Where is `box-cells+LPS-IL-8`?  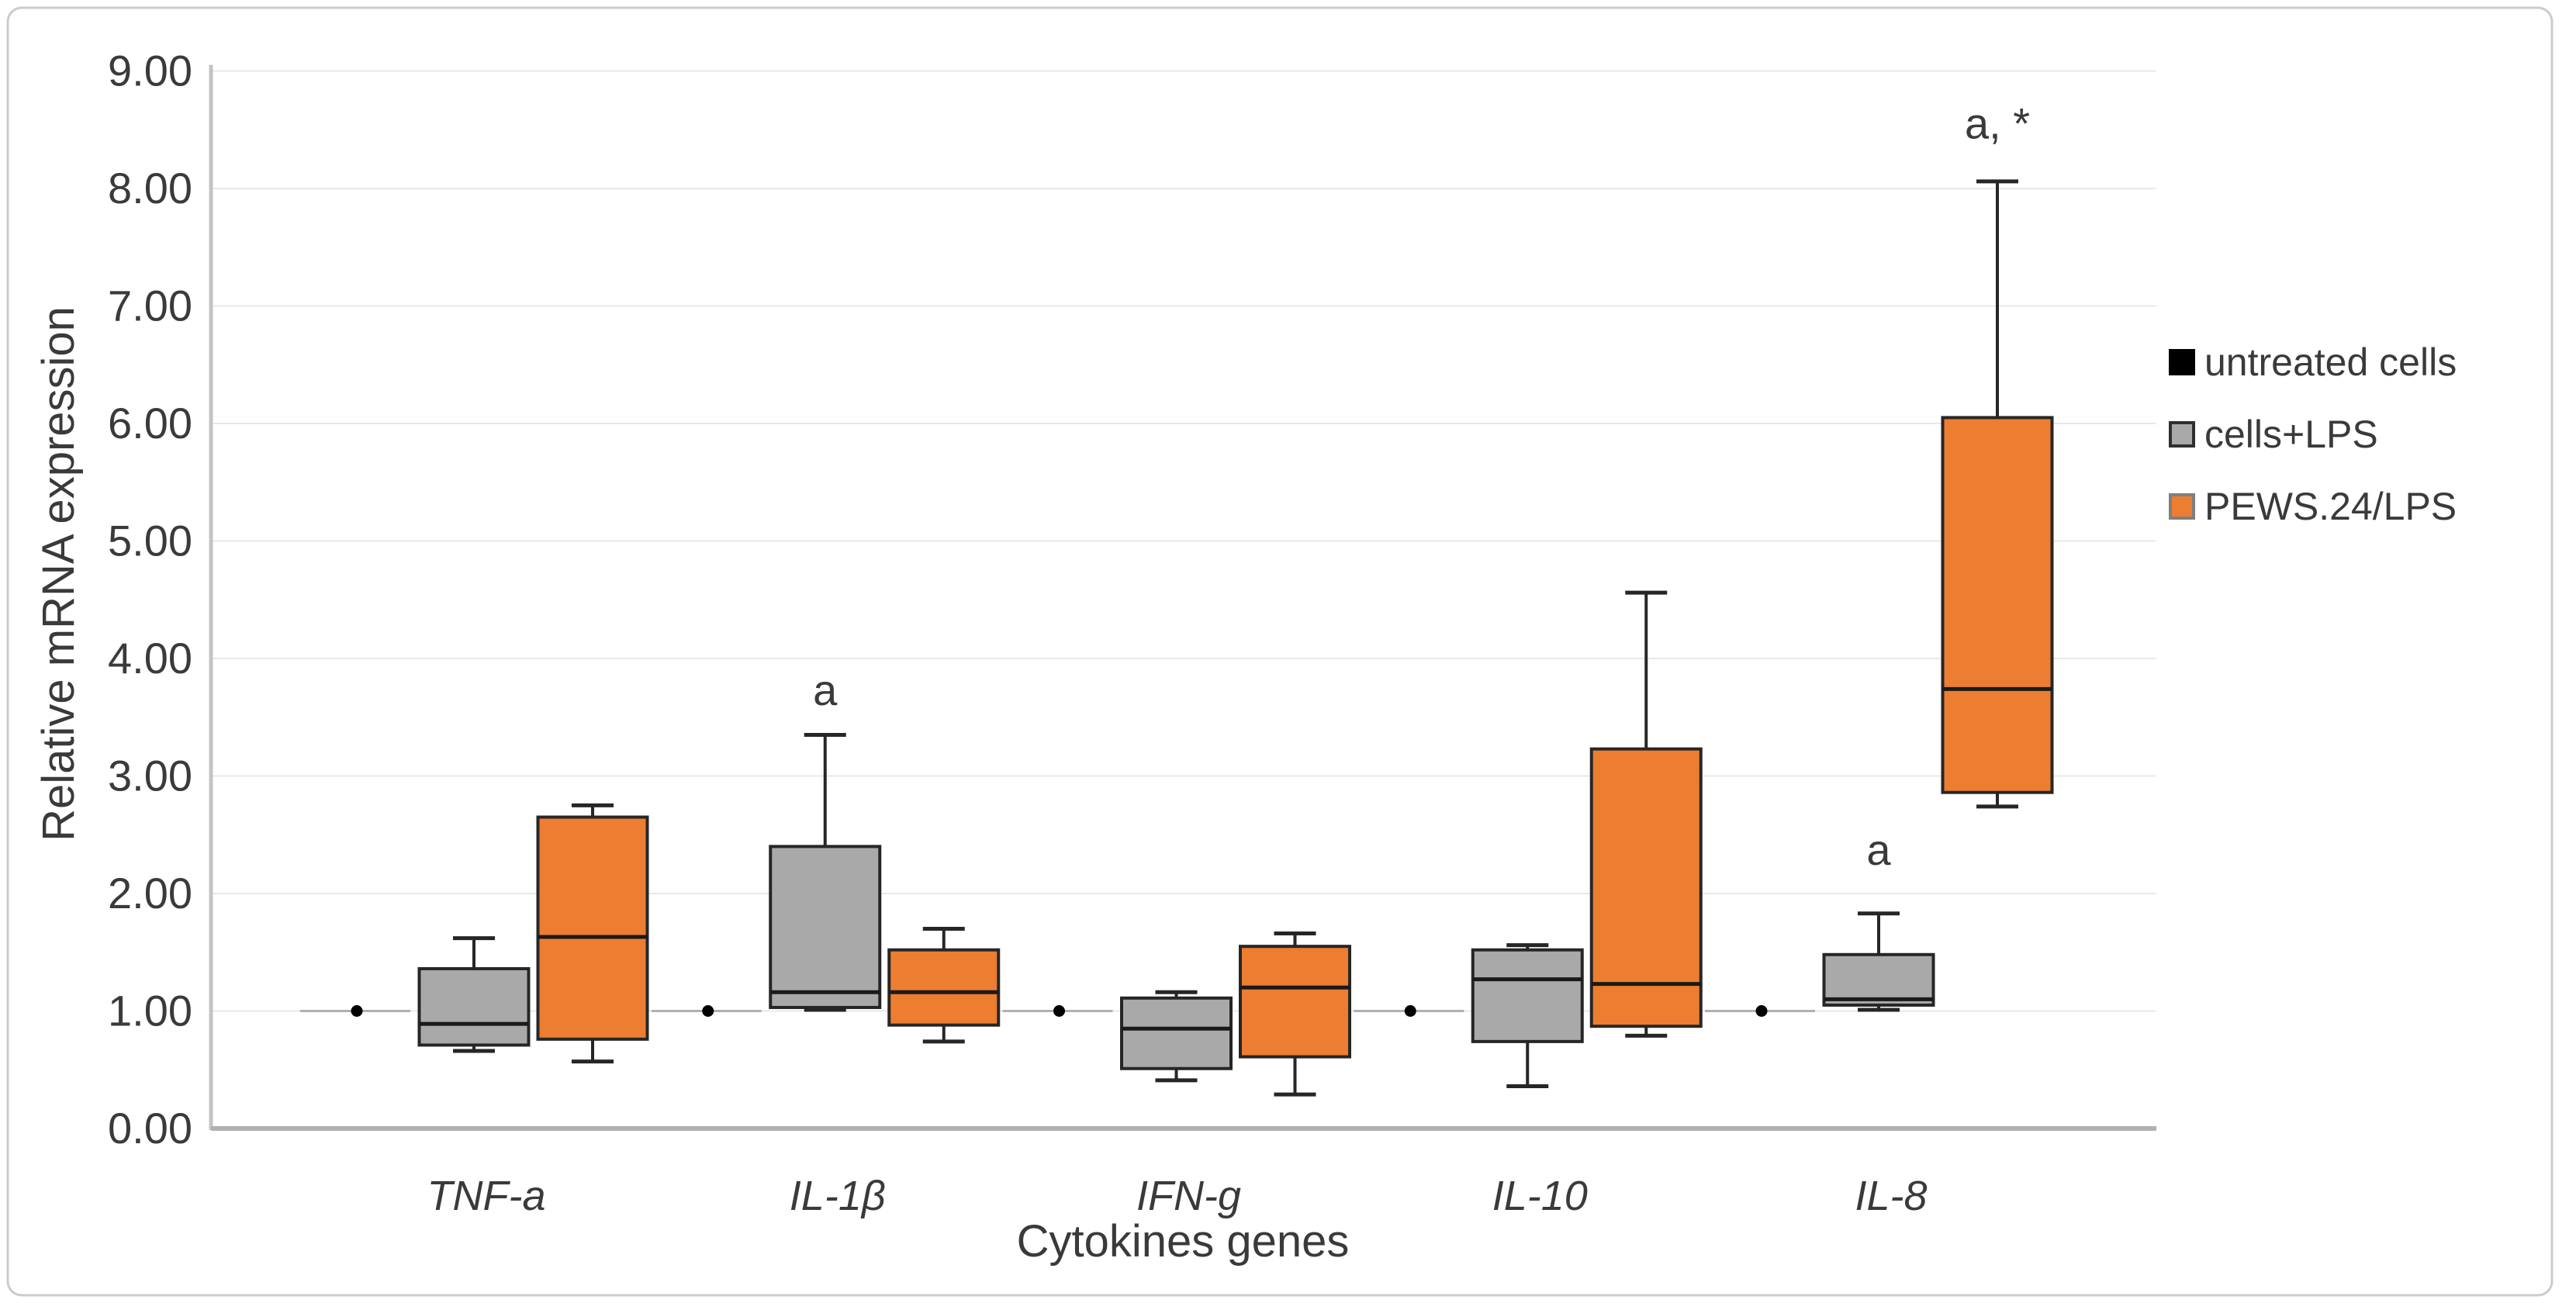 box-cells+LPS-IL-8 is located at coordinates (1878, 961).